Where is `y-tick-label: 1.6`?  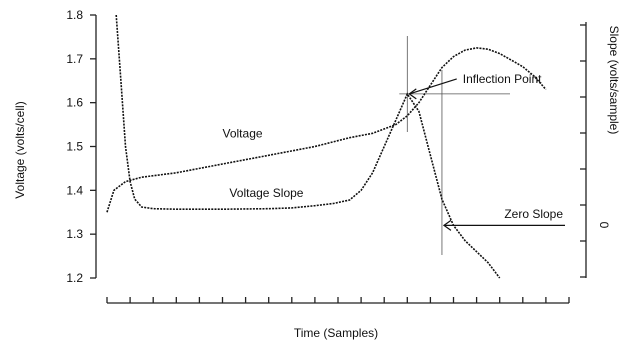
y-tick-label: 1.6 is located at coordinates (74, 103).